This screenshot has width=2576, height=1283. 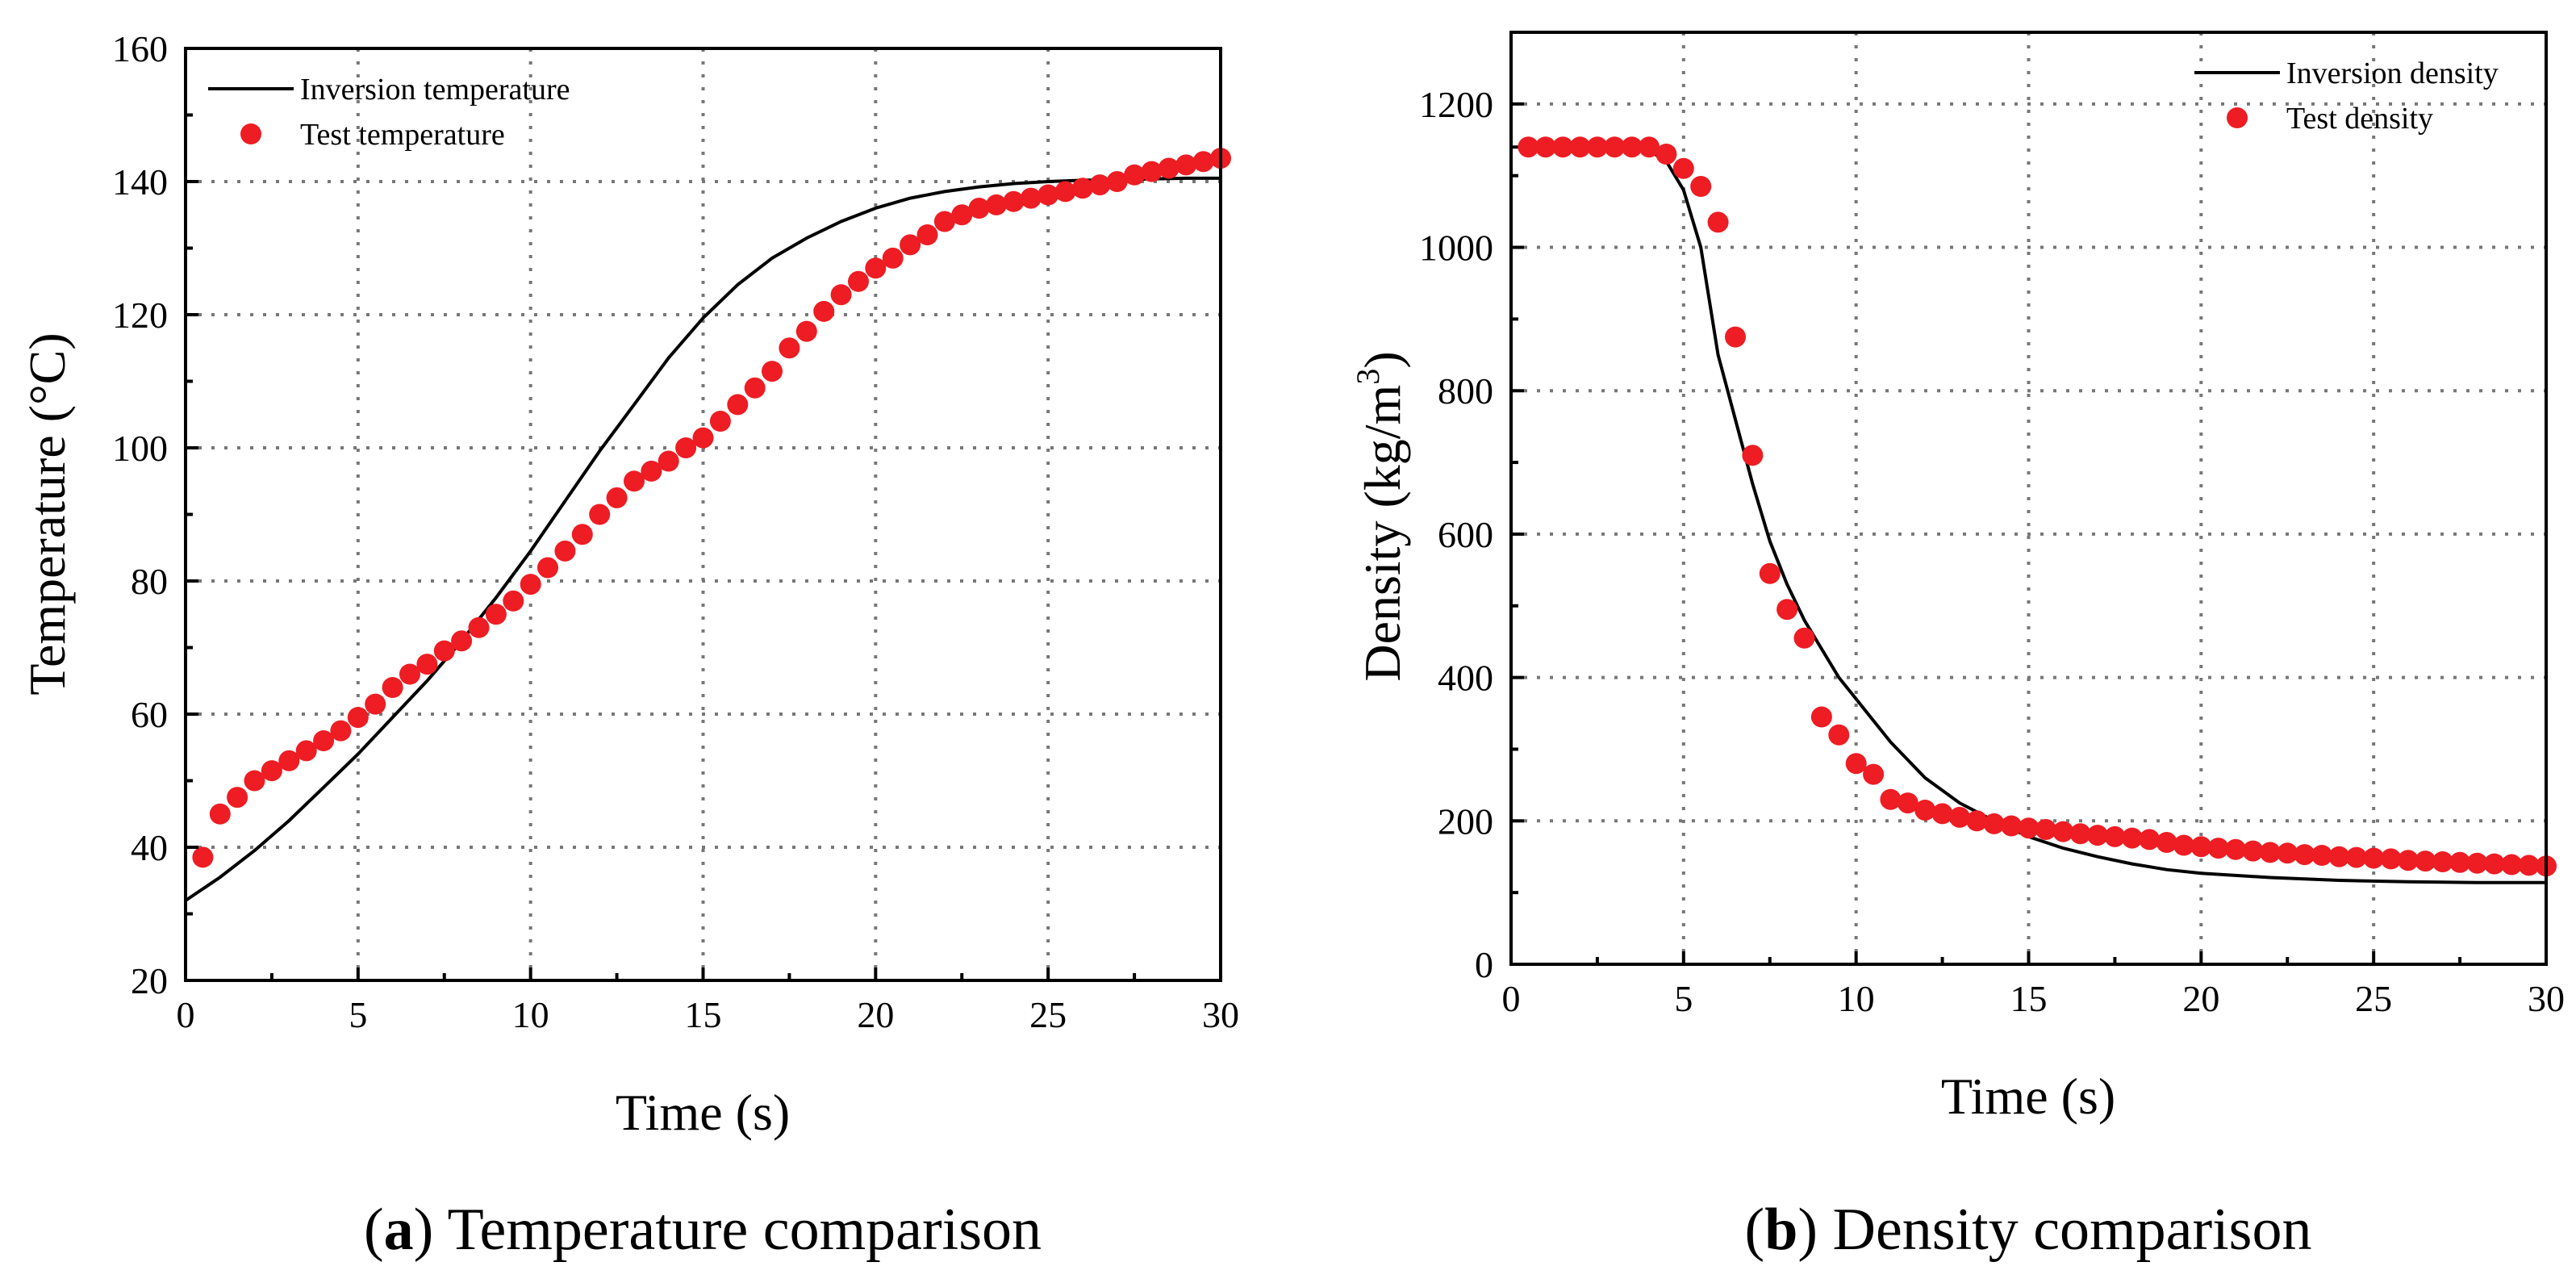 I want to click on x-tick-label: 30, so click(x=2546, y=999).